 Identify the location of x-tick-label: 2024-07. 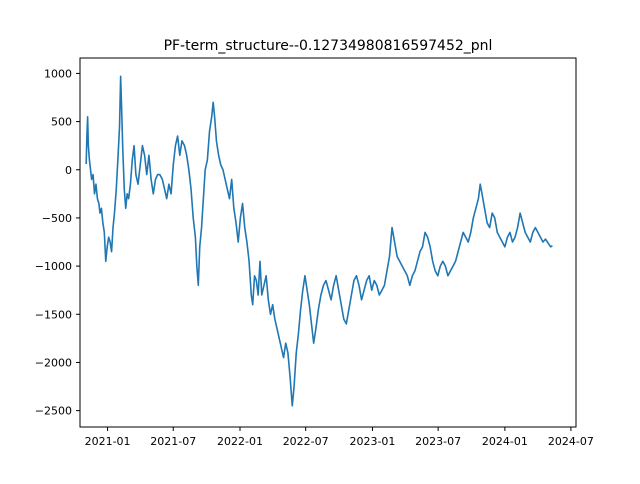
(571, 441).